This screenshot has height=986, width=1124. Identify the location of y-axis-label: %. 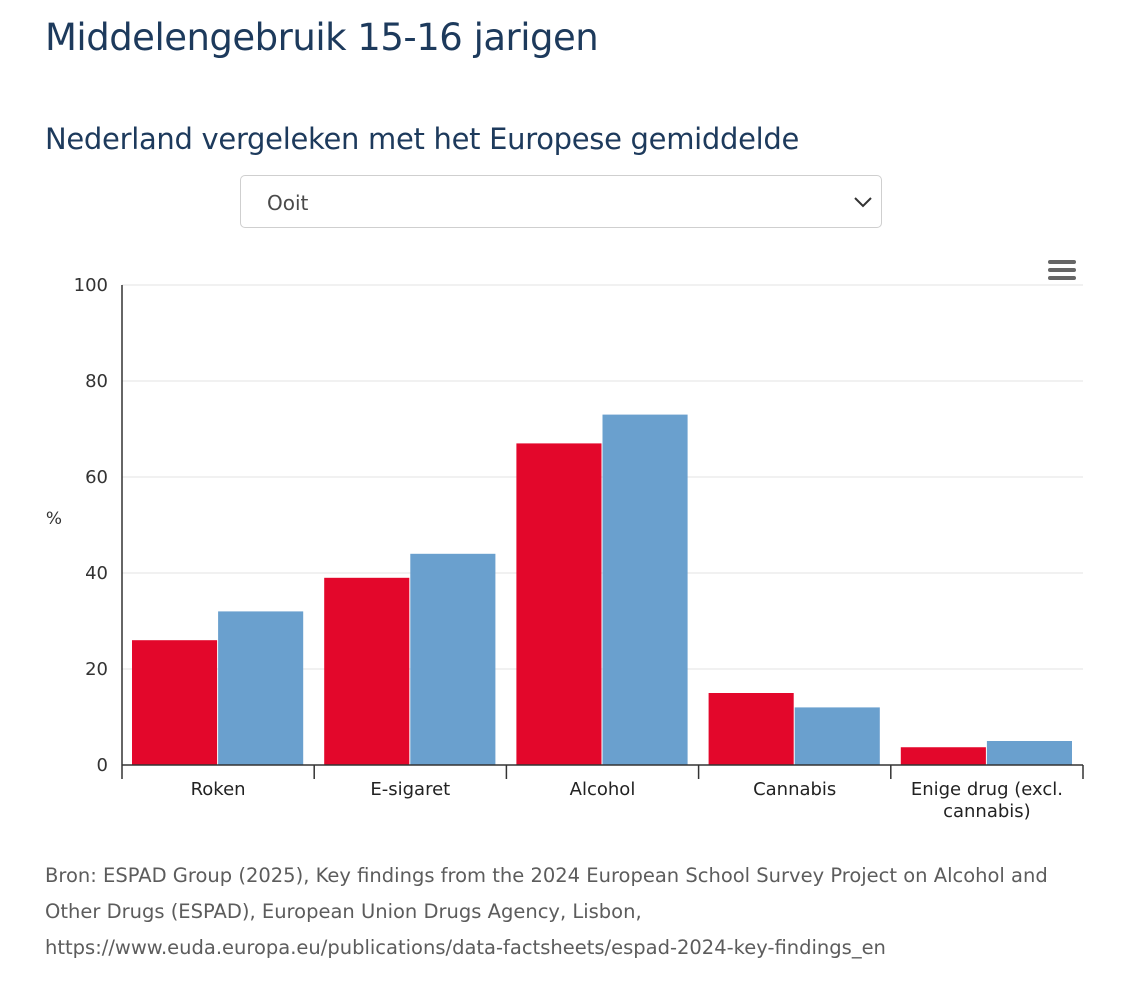
(54, 519).